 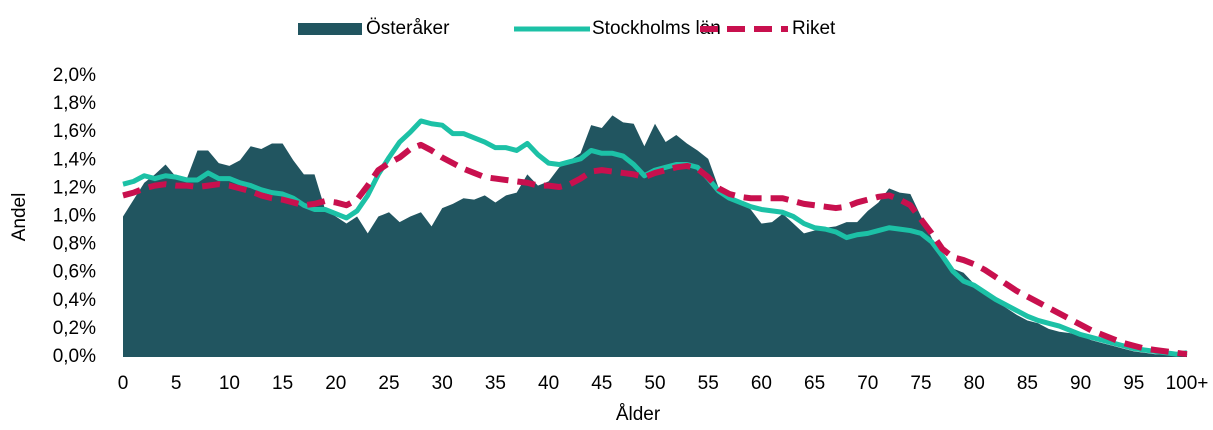 What do you see at coordinates (814, 383) in the screenshot?
I see `x-tick-label: 65` at bounding box center [814, 383].